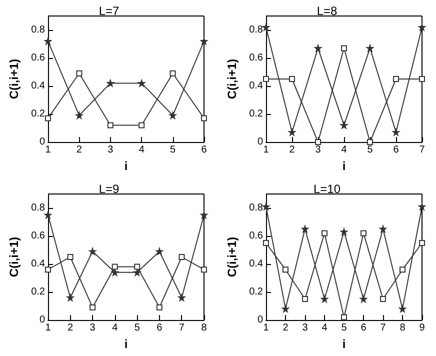  What do you see at coordinates (204, 328) in the screenshot?
I see `x-tick-label: 8` at bounding box center [204, 328].